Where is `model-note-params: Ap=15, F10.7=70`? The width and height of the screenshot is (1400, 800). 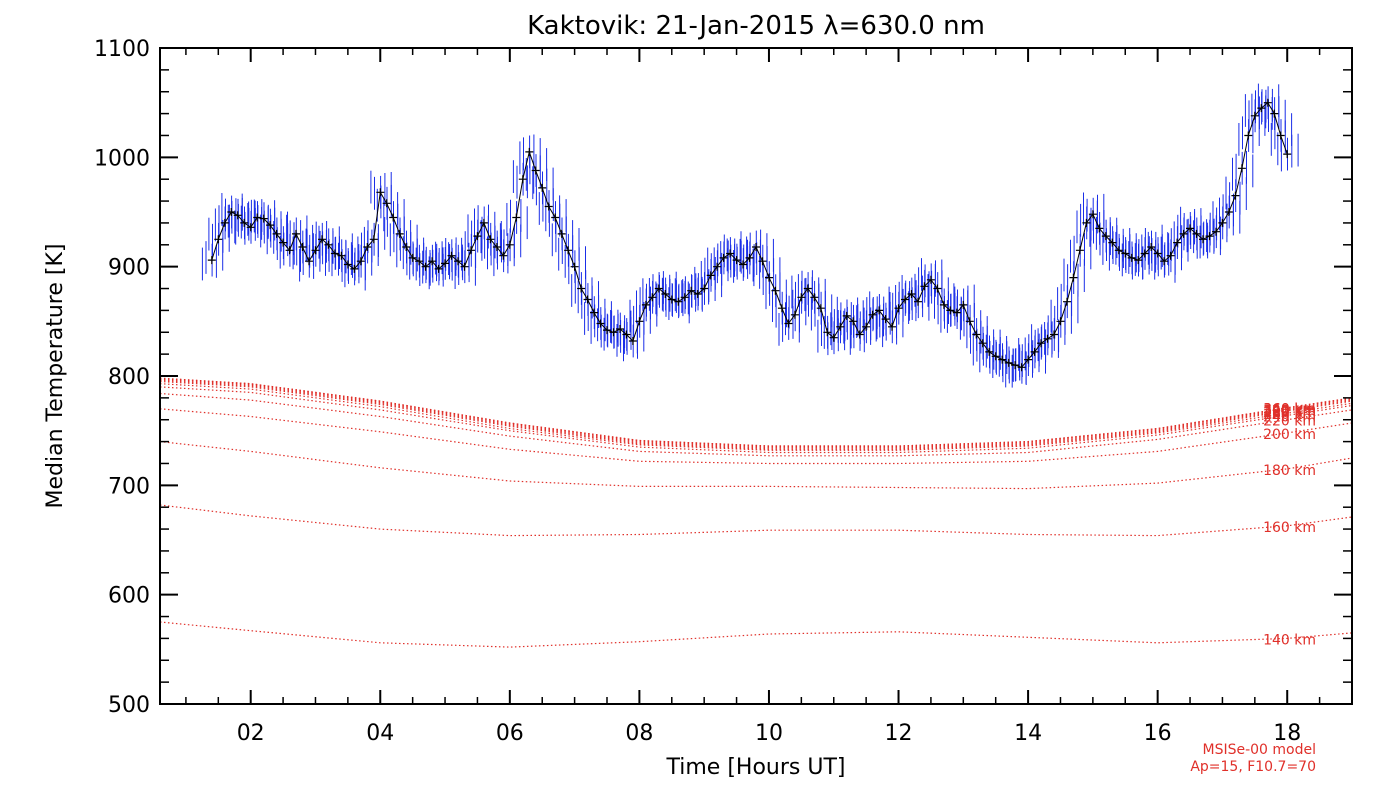
model-note-params: Ap=15, F10.7=70 is located at coordinates (1253, 767).